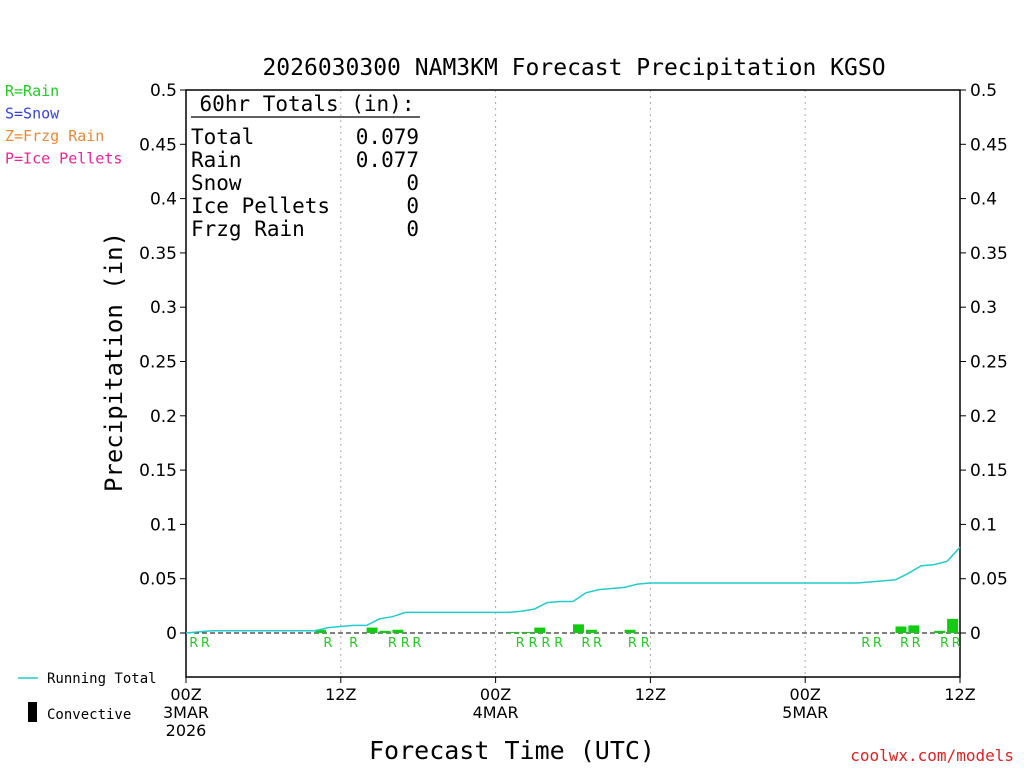  I want to click on y-tick-label-right: 0.5, so click(983, 91).